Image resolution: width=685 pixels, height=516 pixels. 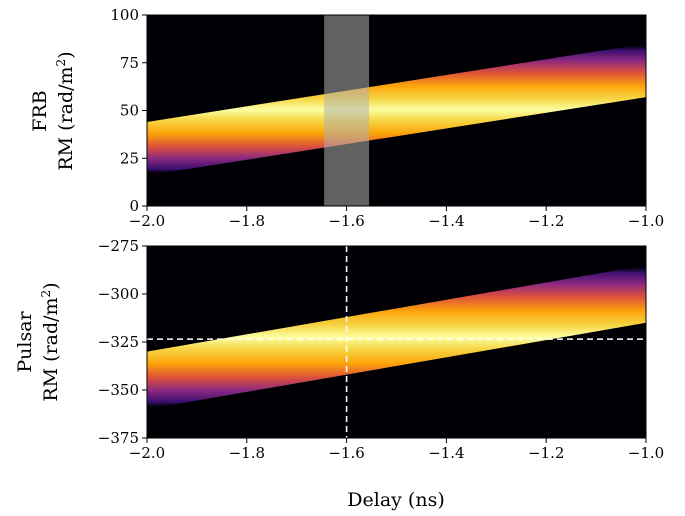 I want to click on pulsar-y-ticks: −375 −350 −325 −300 −275, so click(x=122, y=342).